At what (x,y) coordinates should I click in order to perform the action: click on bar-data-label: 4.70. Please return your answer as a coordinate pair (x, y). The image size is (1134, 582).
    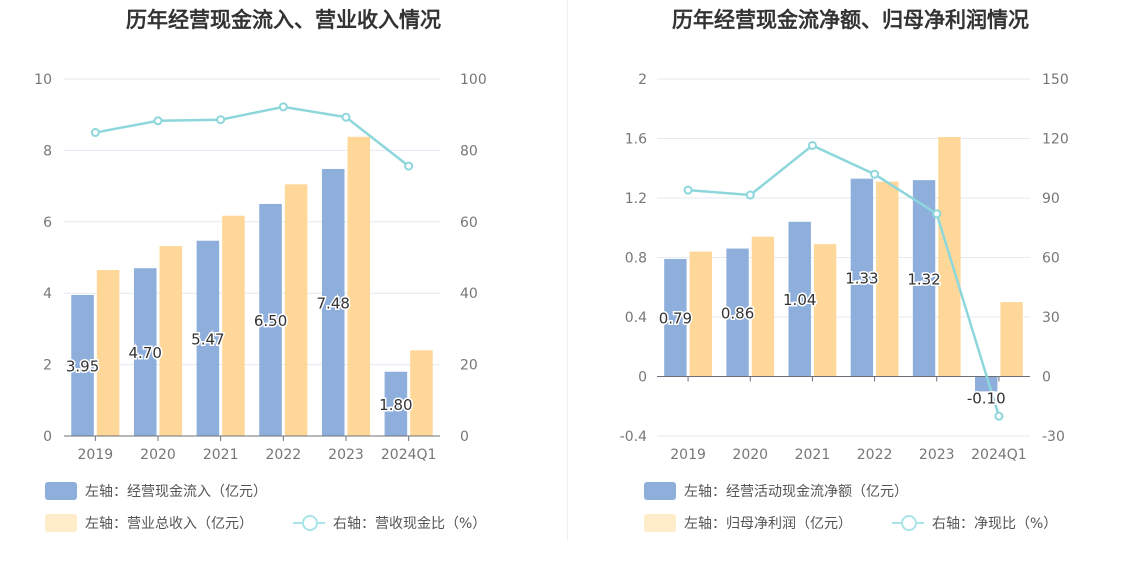
    Looking at the image, I should click on (145, 353).